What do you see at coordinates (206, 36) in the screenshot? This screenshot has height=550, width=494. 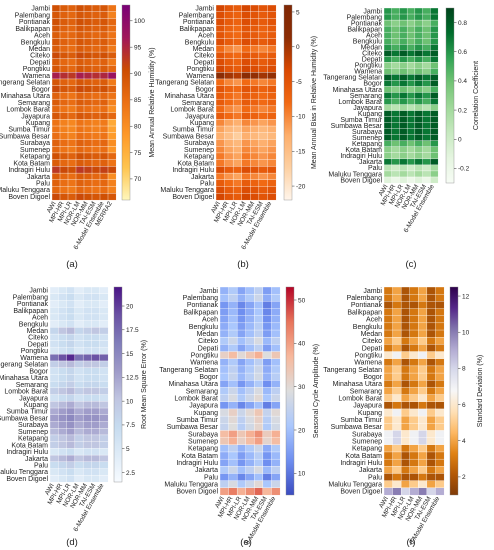 I see `station-label: Aceh` at bounding box center [206, 36].